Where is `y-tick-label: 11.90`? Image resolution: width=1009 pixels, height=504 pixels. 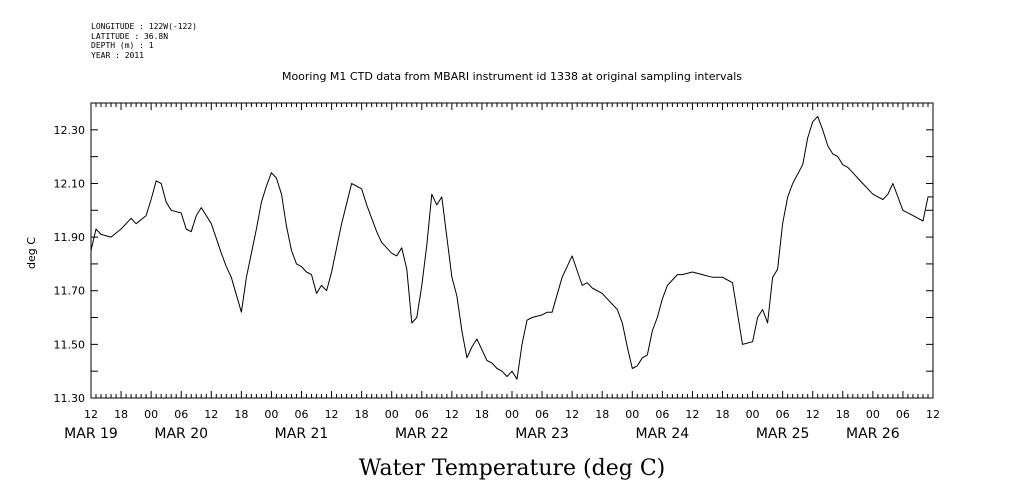 y-tick-label: 11.90 is located at coordinates (70, 237).